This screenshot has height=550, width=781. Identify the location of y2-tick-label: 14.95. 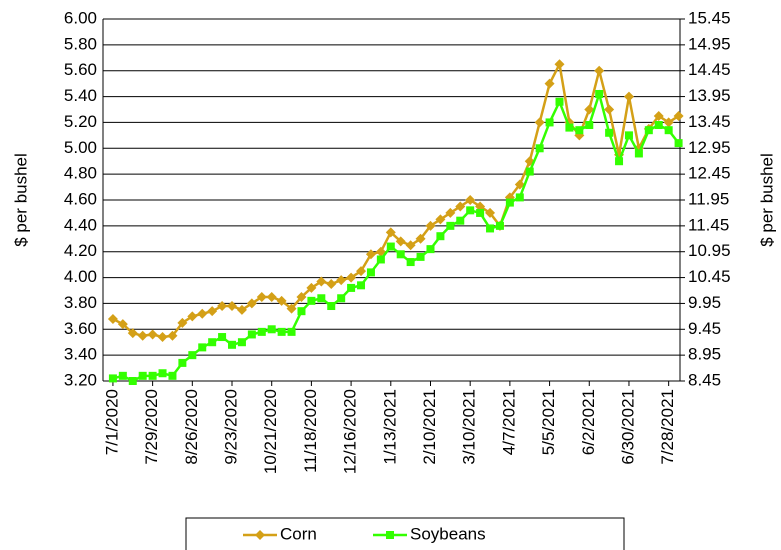
(709, 43).